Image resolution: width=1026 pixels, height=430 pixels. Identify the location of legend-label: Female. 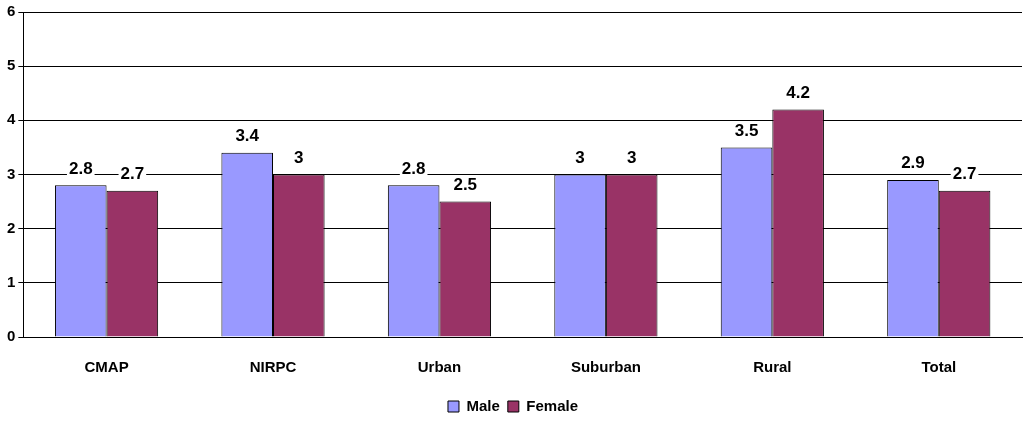
(552, 405).